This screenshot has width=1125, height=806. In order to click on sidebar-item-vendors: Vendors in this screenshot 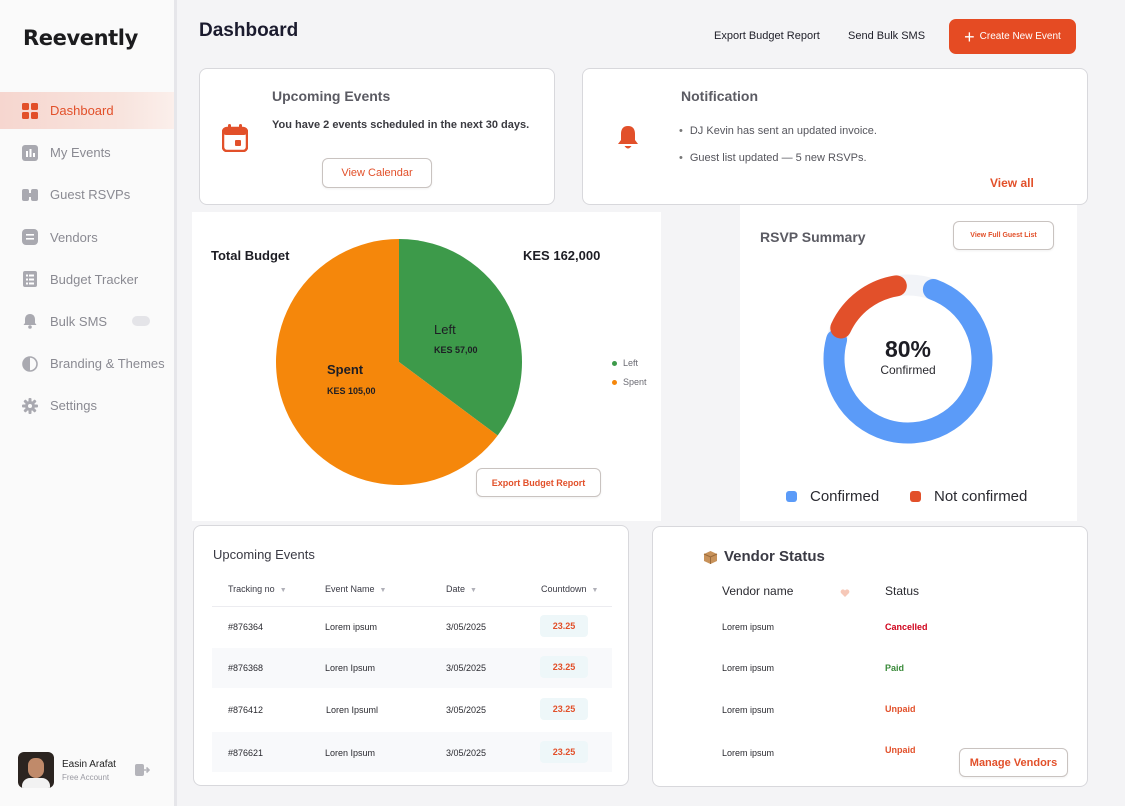, I will do `click(87, 237)`.